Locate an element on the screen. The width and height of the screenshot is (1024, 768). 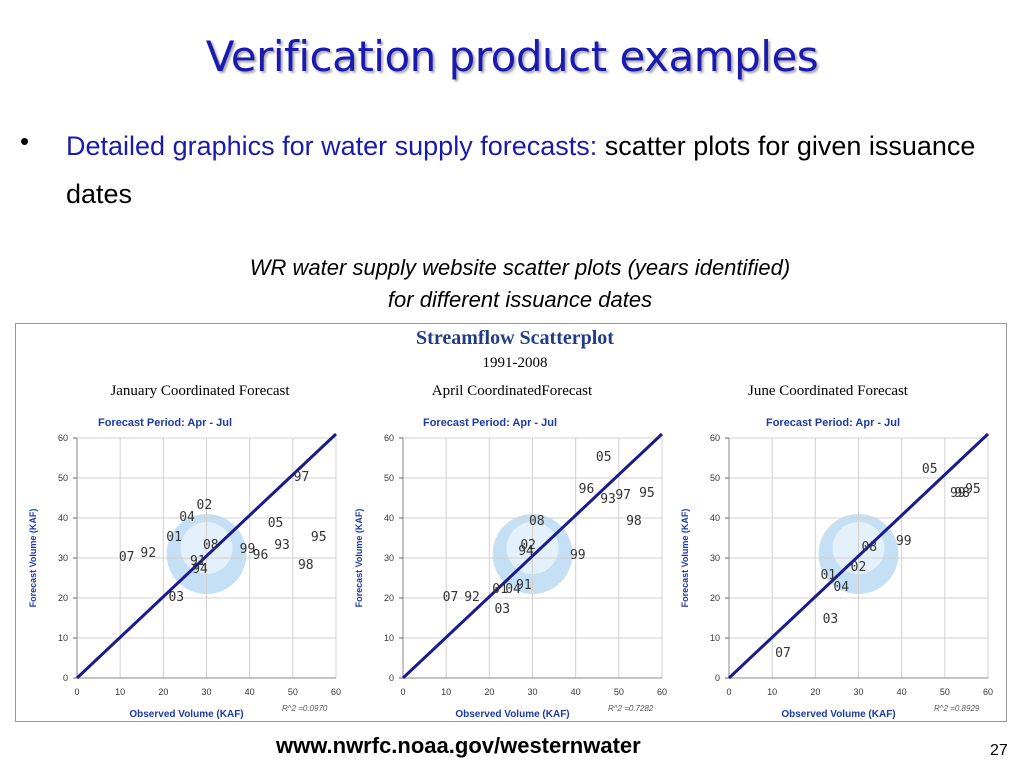
chart-3-ytick-label: 0 is located at coordinates (717, 678).